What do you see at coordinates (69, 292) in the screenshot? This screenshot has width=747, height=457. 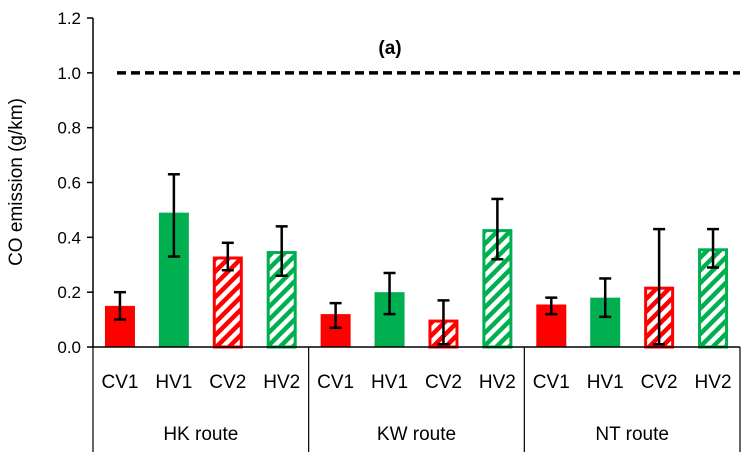 I see `y-tick-label: 0.2` at bounding box center [69, 292].